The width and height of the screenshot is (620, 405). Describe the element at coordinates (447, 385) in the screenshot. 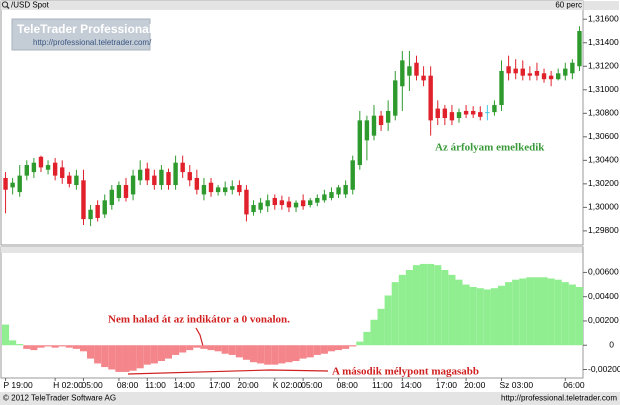

I see `x-tick-label: 17:00` at that location.